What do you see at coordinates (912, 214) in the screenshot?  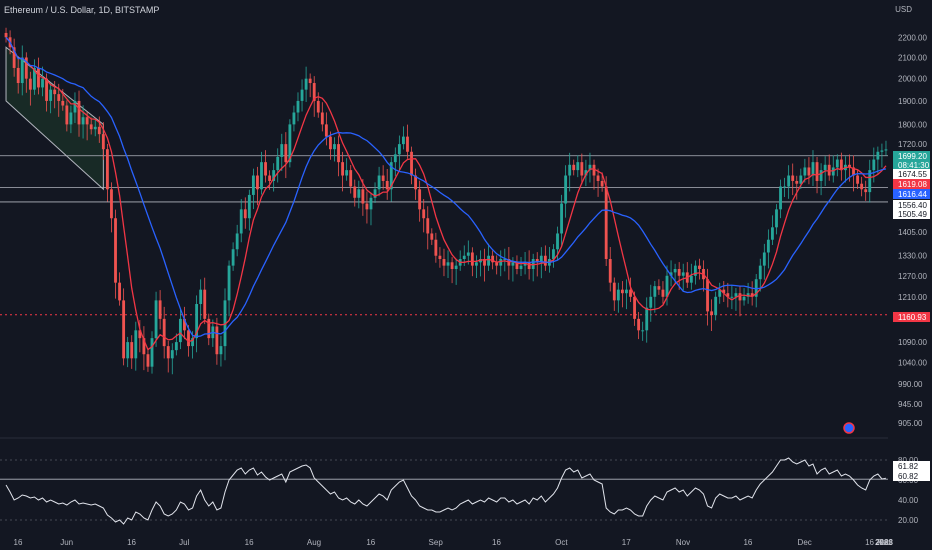 I see `price-label-level-6: 1505.49` at bounding box center [912, 214].